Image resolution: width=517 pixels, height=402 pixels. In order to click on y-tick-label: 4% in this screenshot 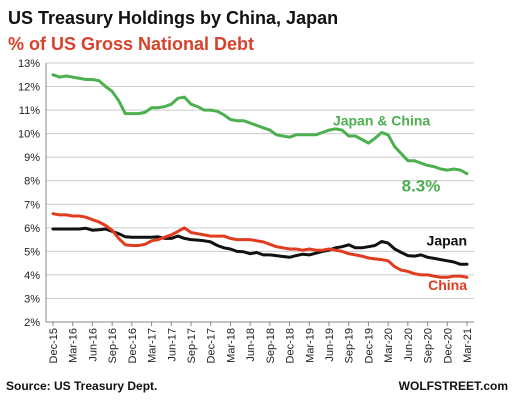, I will do `click(32, 276)`.